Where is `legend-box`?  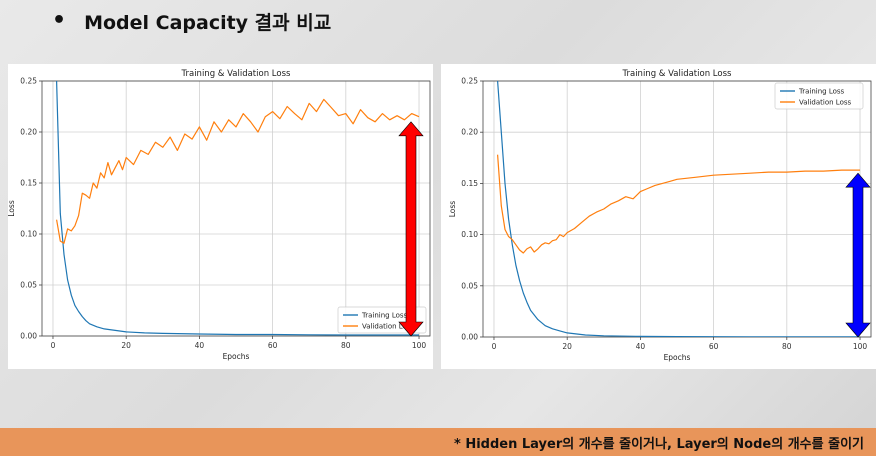
legend-box is located at coordinates (819, 96).